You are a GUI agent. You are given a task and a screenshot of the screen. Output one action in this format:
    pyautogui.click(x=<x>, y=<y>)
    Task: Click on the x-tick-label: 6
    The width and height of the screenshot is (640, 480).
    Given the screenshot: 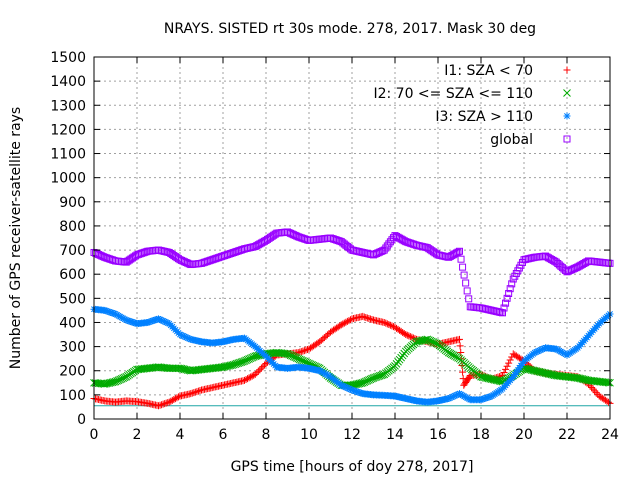 What is the action you would take?
    pyautogui.click(x=223, y=435)
    